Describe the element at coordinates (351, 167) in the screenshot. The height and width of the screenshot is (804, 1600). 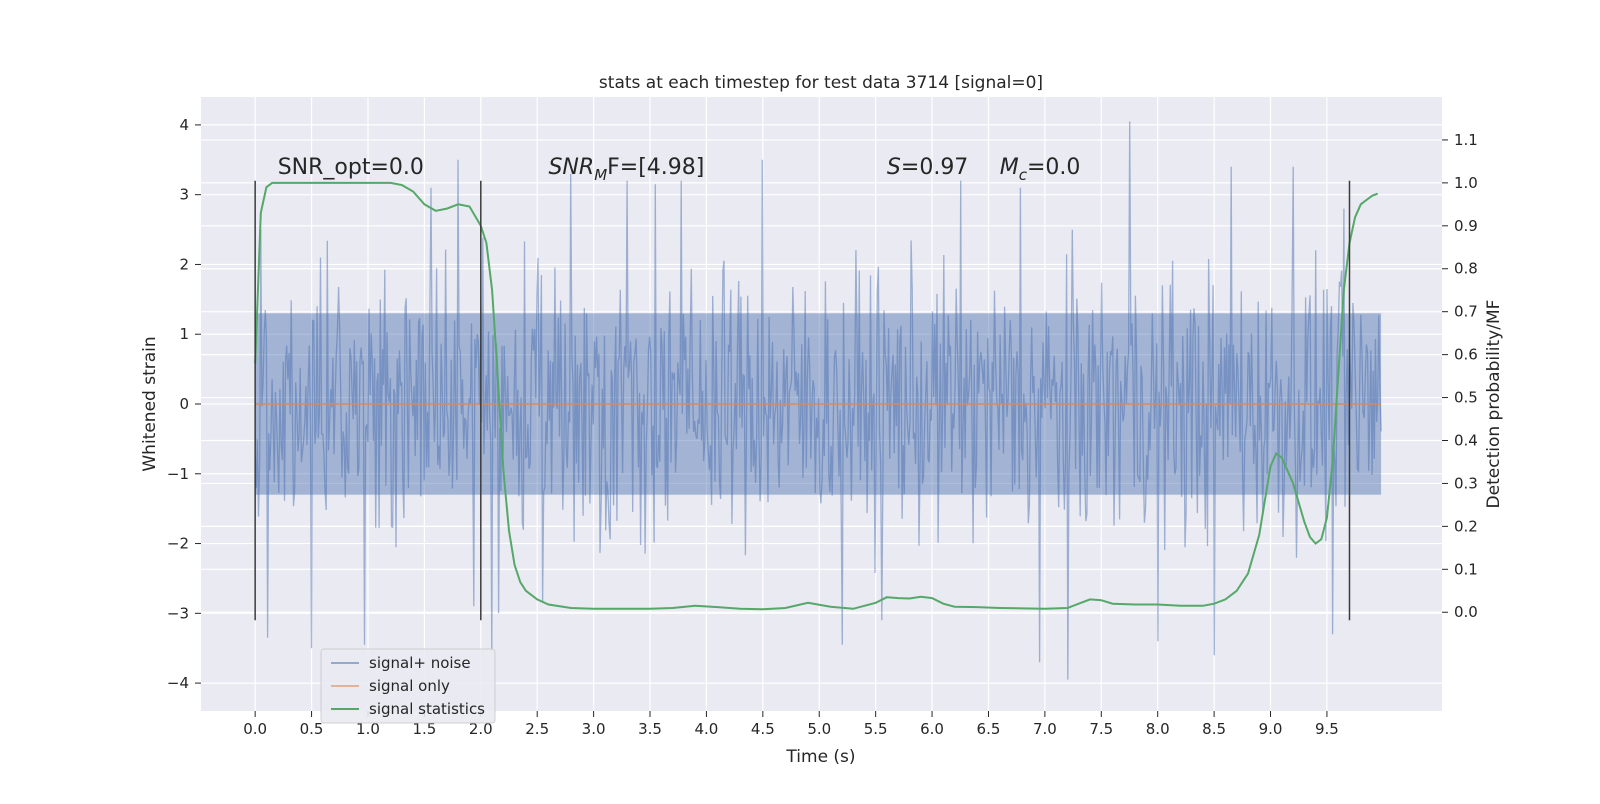
I see `annotation-snr_opt: SNR_opt=0.0` at that location.